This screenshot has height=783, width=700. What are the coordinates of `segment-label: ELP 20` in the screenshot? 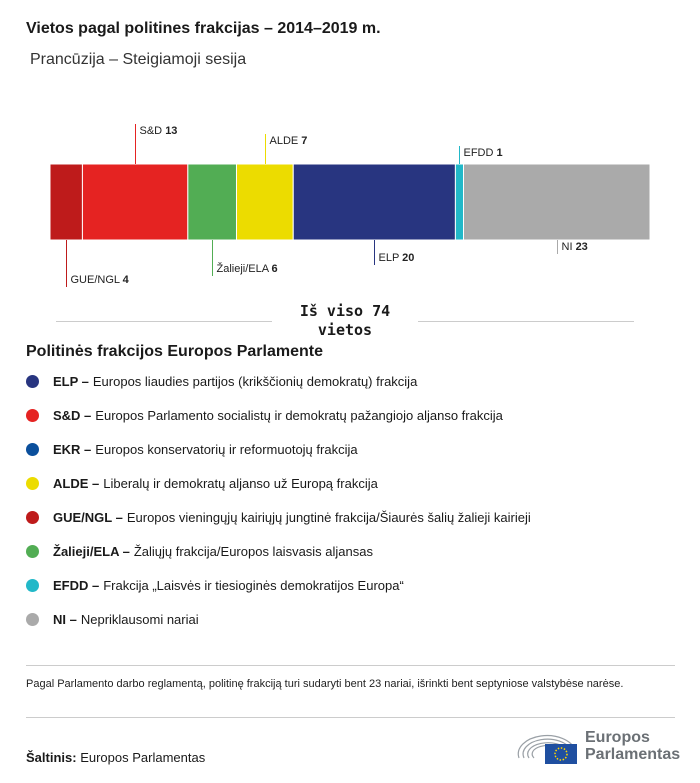 It's located at (397, 258).